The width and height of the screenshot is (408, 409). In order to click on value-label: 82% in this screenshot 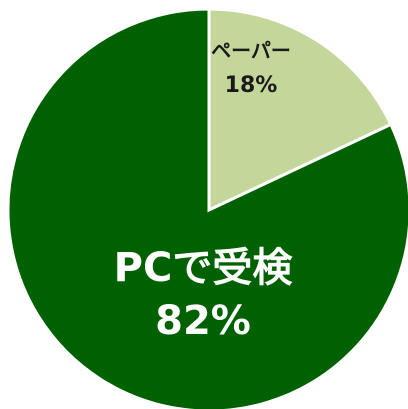, I will do `click(203, 321)`.